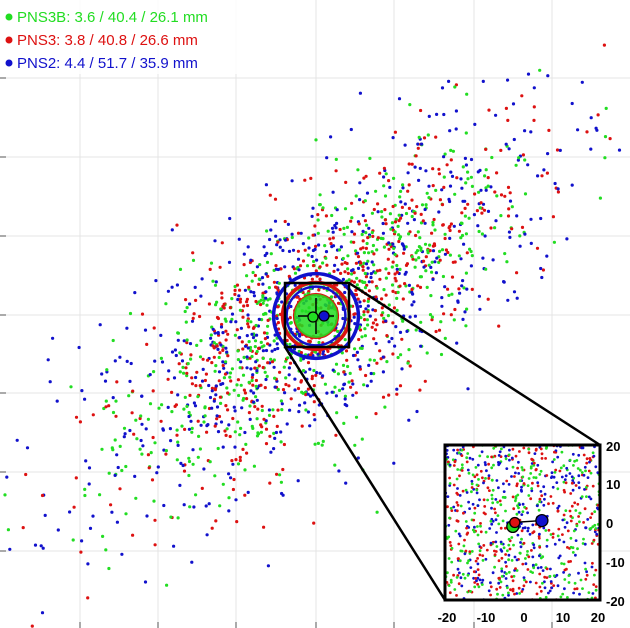  I want to click on inset-scatter-points, so click(519, 522).